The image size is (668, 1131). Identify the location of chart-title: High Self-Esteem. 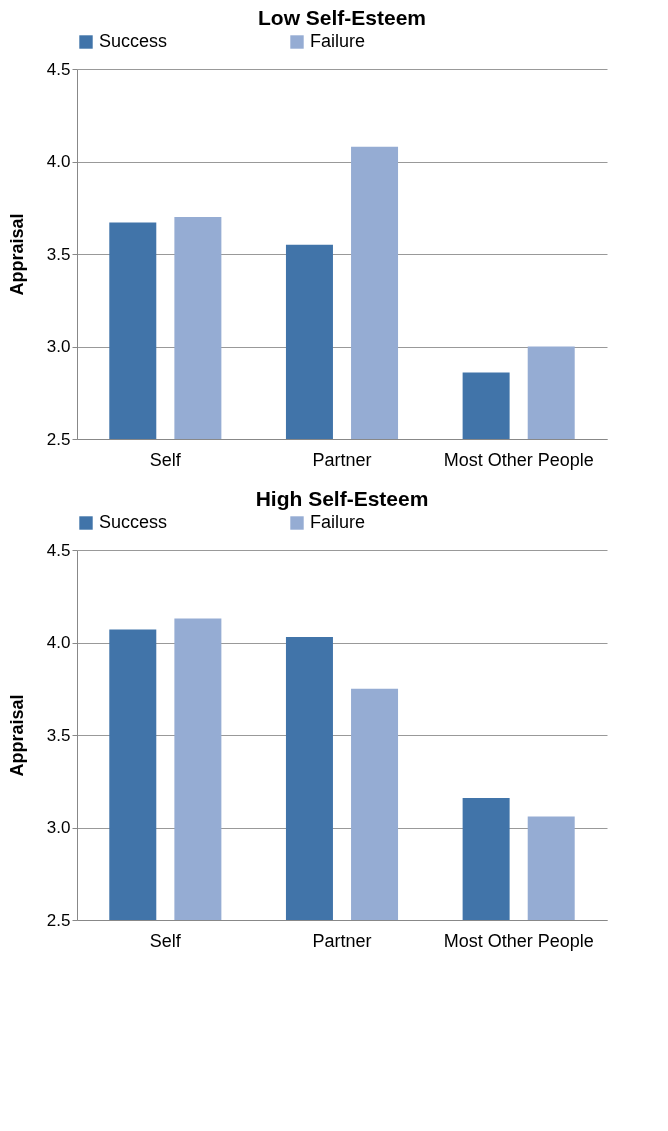
(342, 498).